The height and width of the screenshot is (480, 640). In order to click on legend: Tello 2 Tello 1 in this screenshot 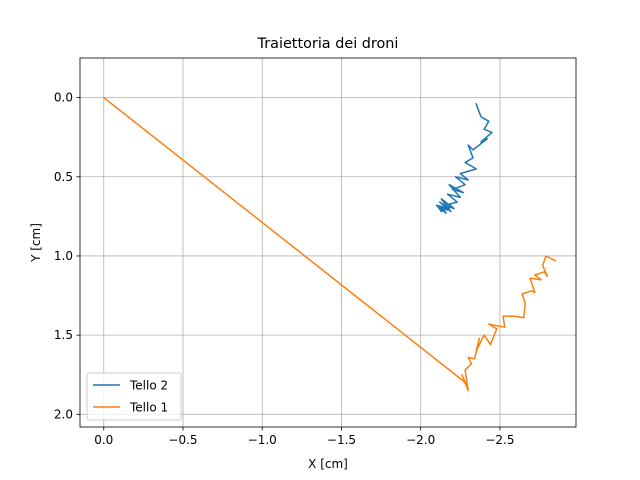, I will do `click(134, 396)`.